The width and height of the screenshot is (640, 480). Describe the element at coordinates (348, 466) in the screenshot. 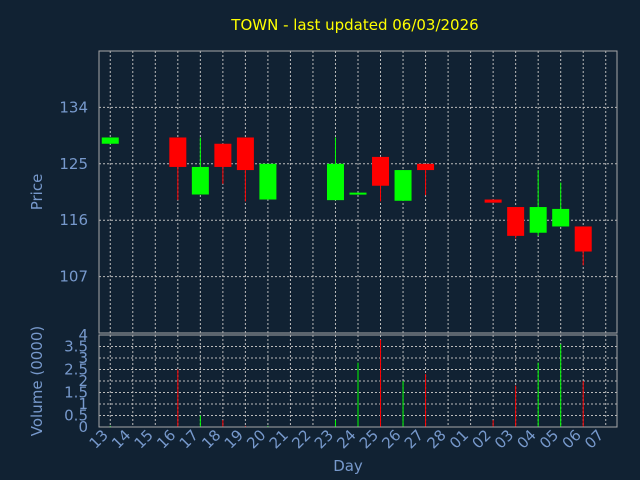

I see `x-axis-label: Day` at that location.